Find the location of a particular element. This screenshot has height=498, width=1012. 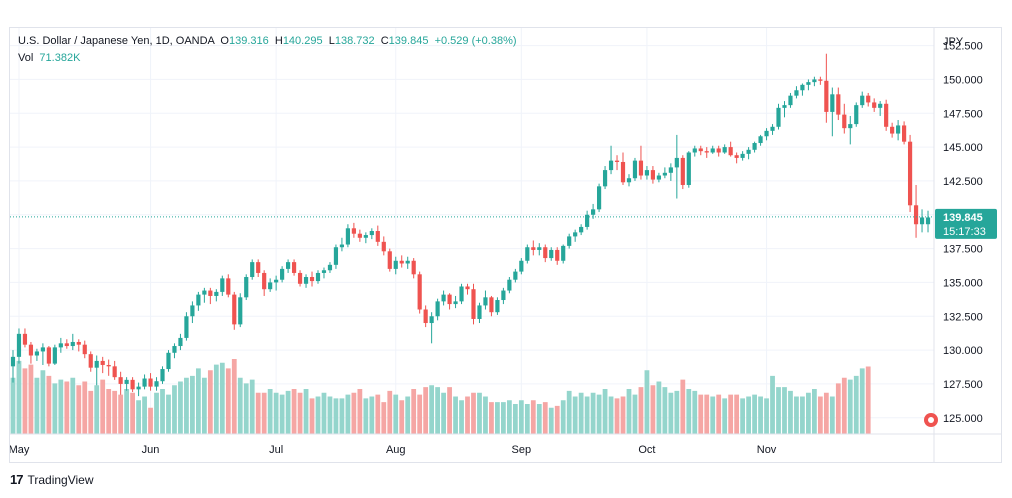

time-axis: May Jun Jul Aug Sep Oct Nov is located at coordinates (393, 450).